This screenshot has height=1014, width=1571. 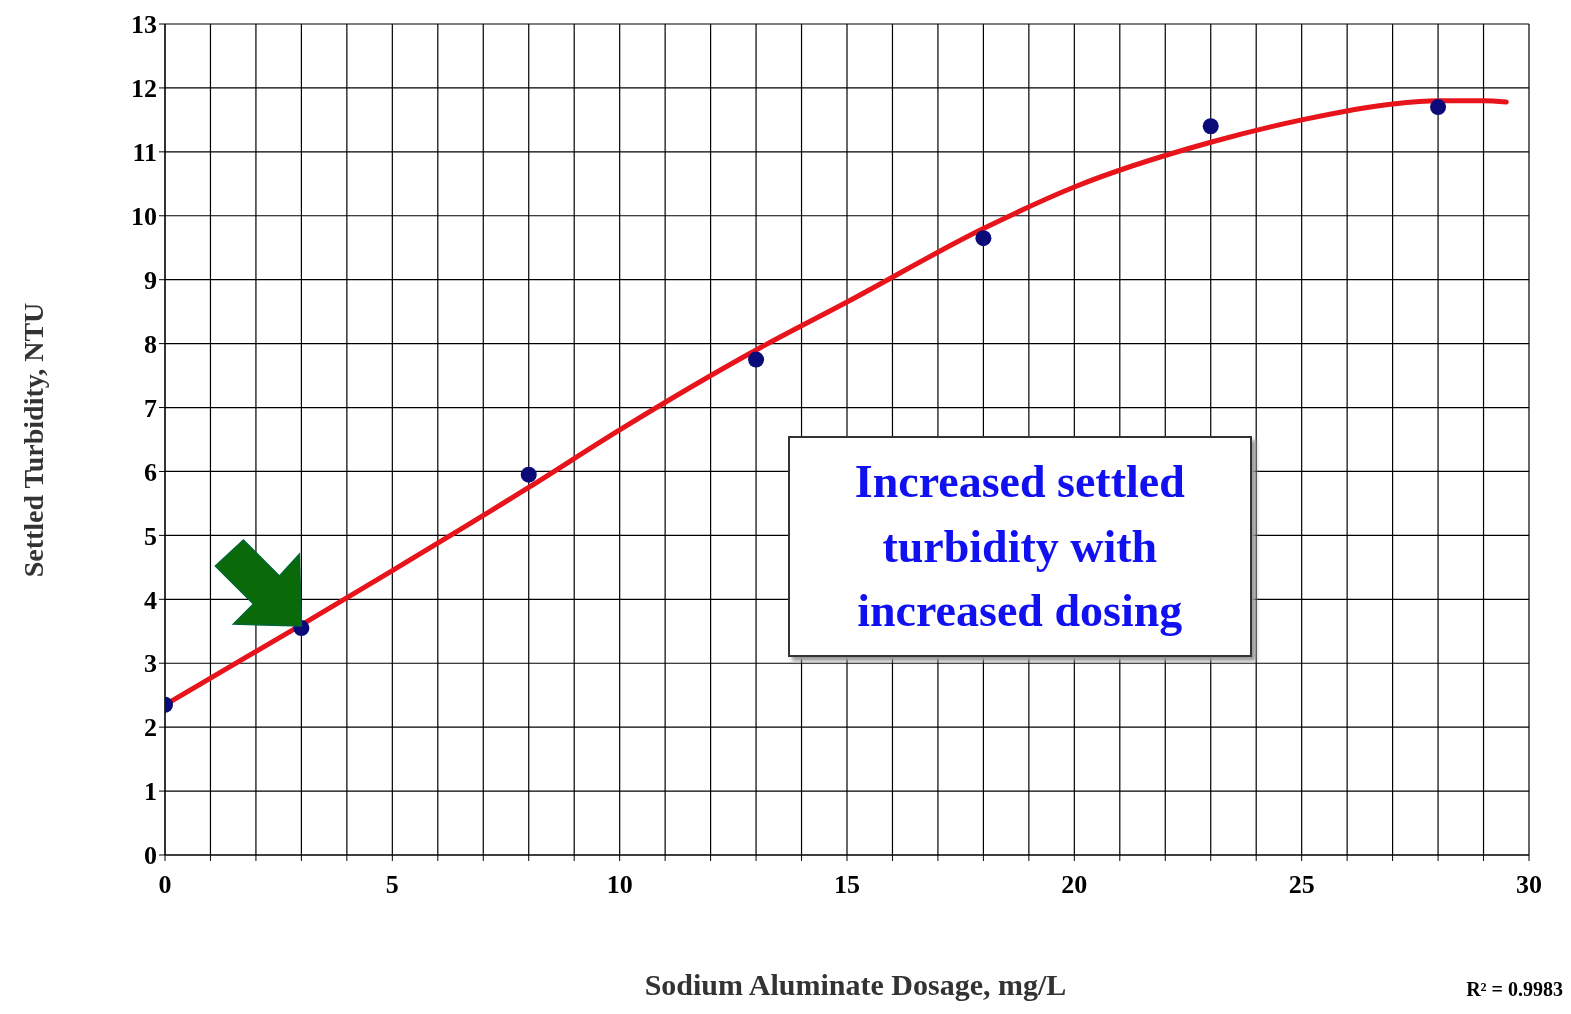 I want to click on x-tick-label: 25, so click(x=1301, y=885).